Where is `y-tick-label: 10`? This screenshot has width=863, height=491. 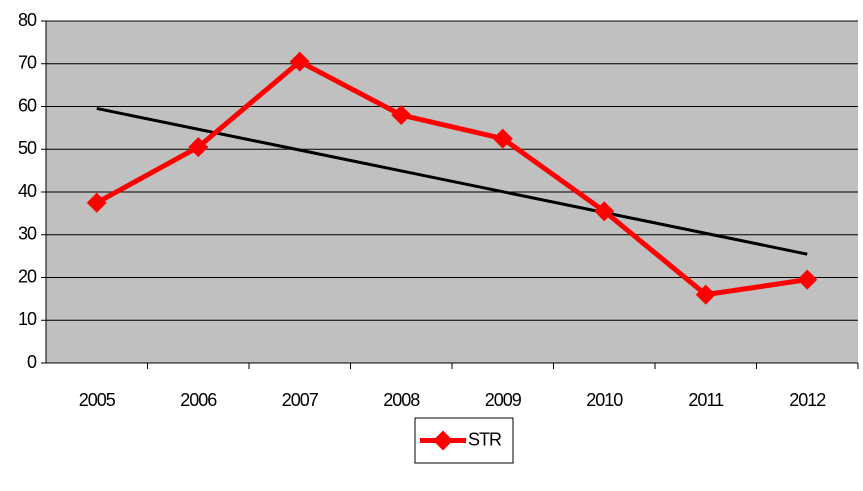 y-tick-label: 10 is located at coordinates (27, 319).